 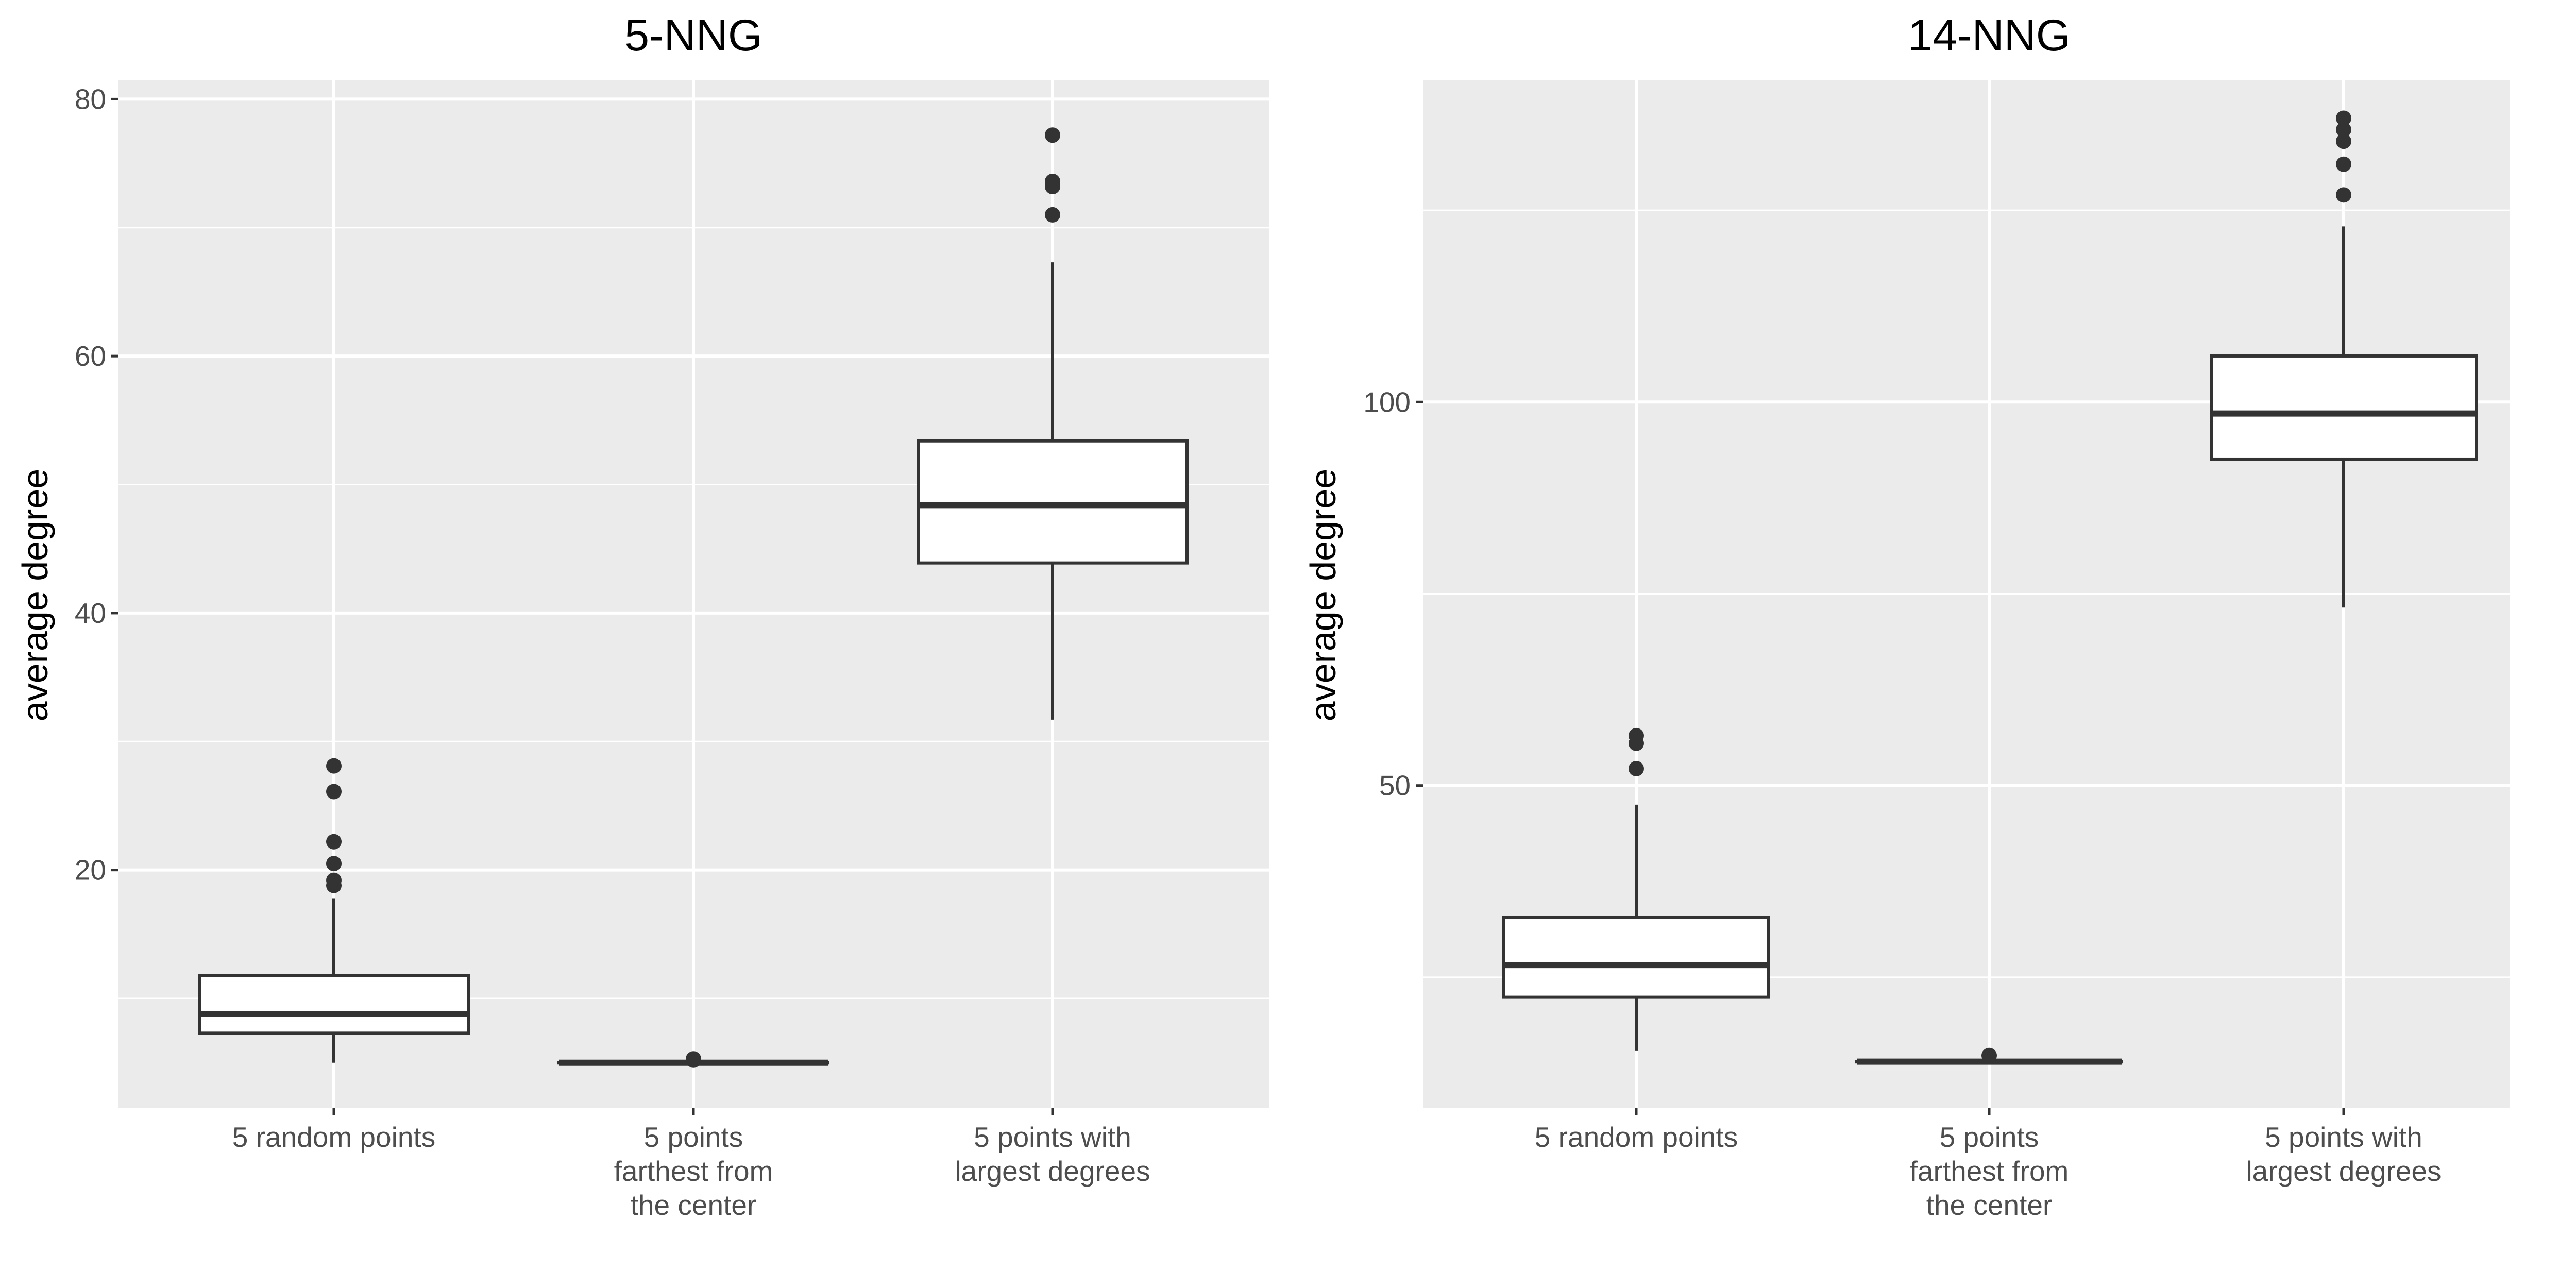 I want to click on y-tick-label: 50, so click(x=1395, y=786).